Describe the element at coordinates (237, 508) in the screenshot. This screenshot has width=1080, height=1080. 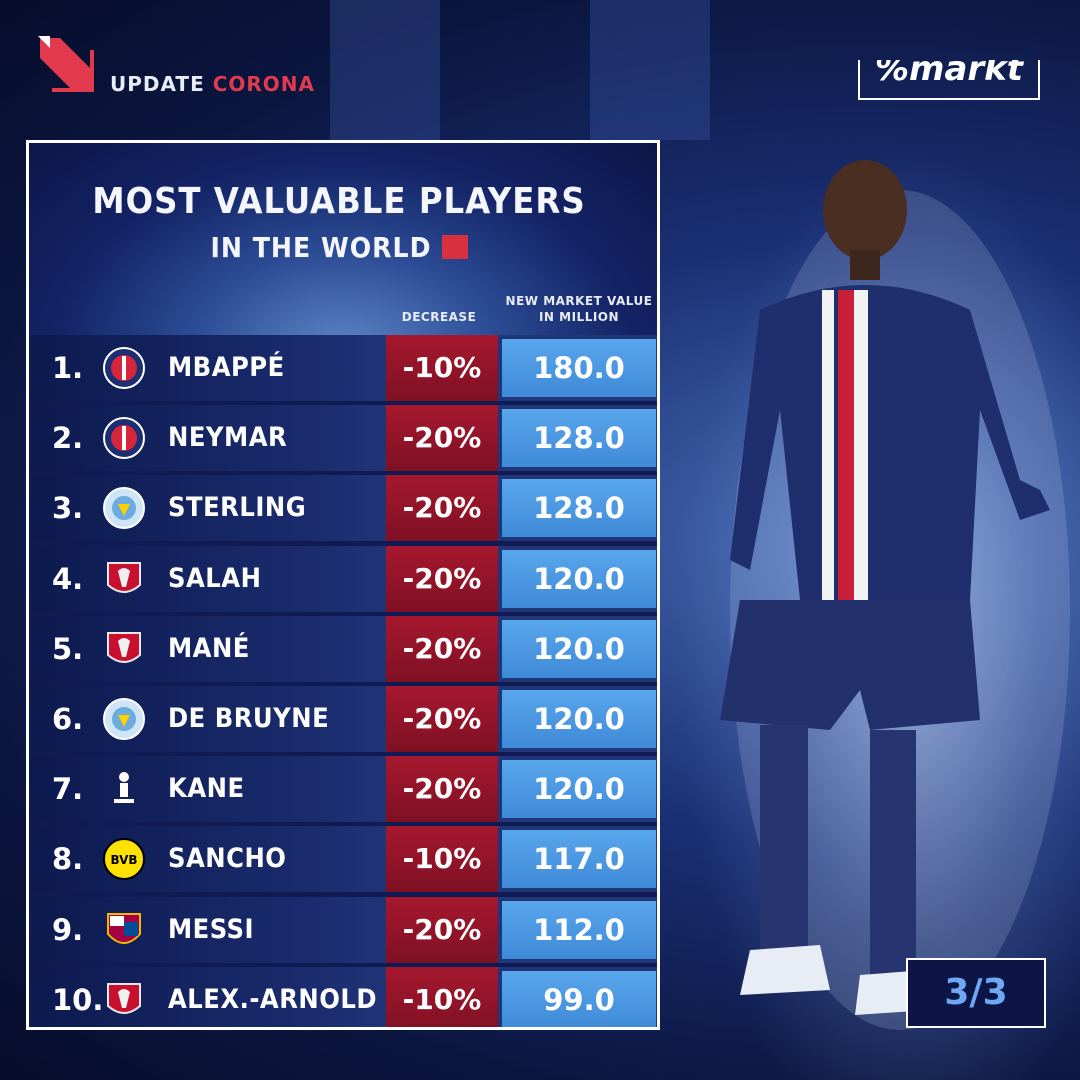
I see `player-name: STERLING` at that location.